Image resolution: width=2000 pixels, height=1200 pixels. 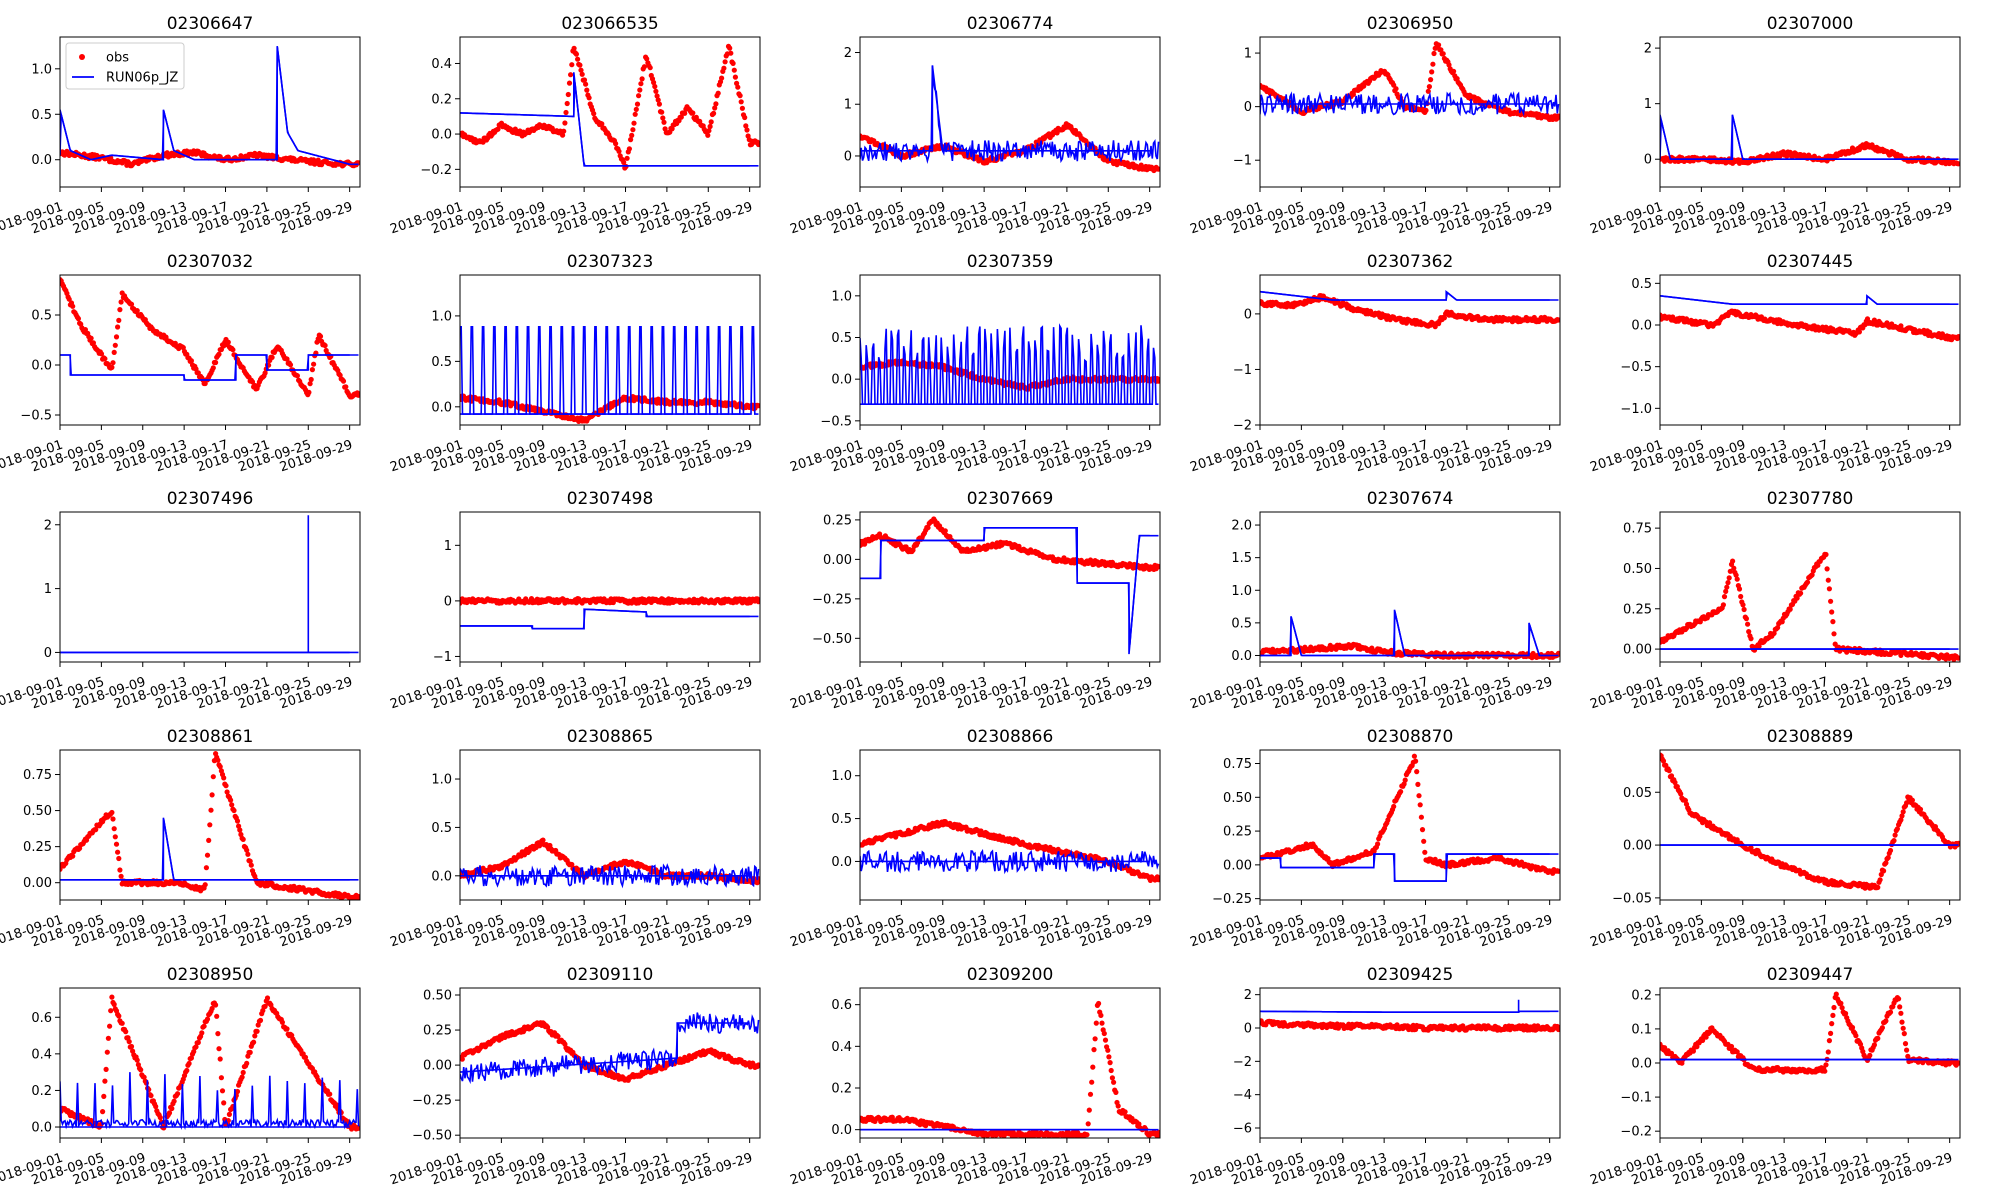 What do you see at coordinates (82, 57) in the screenshot?
I see `legend-obs-marker` at bounding box center [82, 57].